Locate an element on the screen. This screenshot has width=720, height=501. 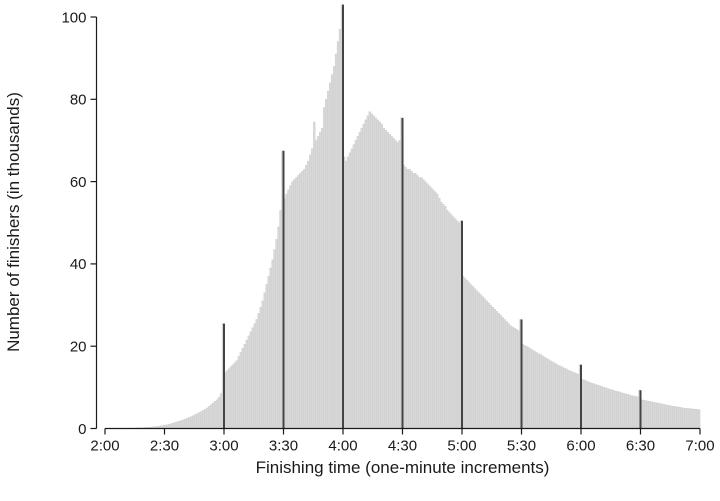
x-tick-label: 5:30 is located at coordinates (521, 446).